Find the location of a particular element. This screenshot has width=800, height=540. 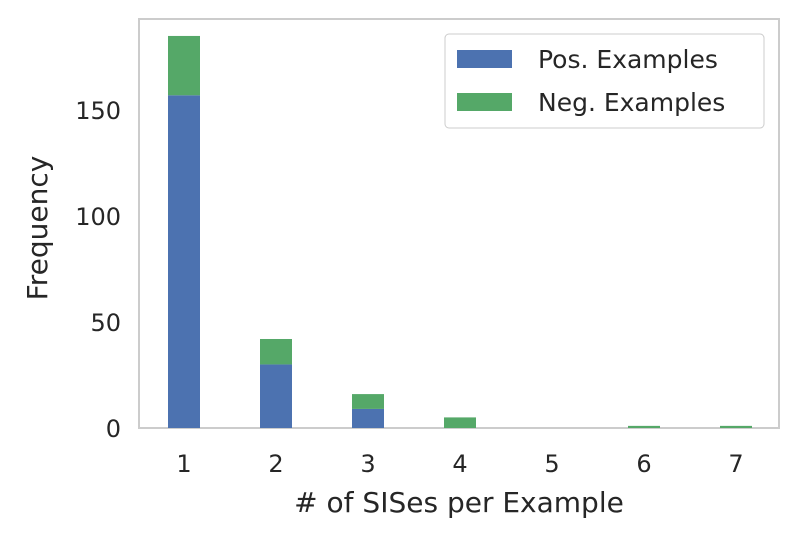

x-tick-label: 1 is located at coordinates (183, 464).